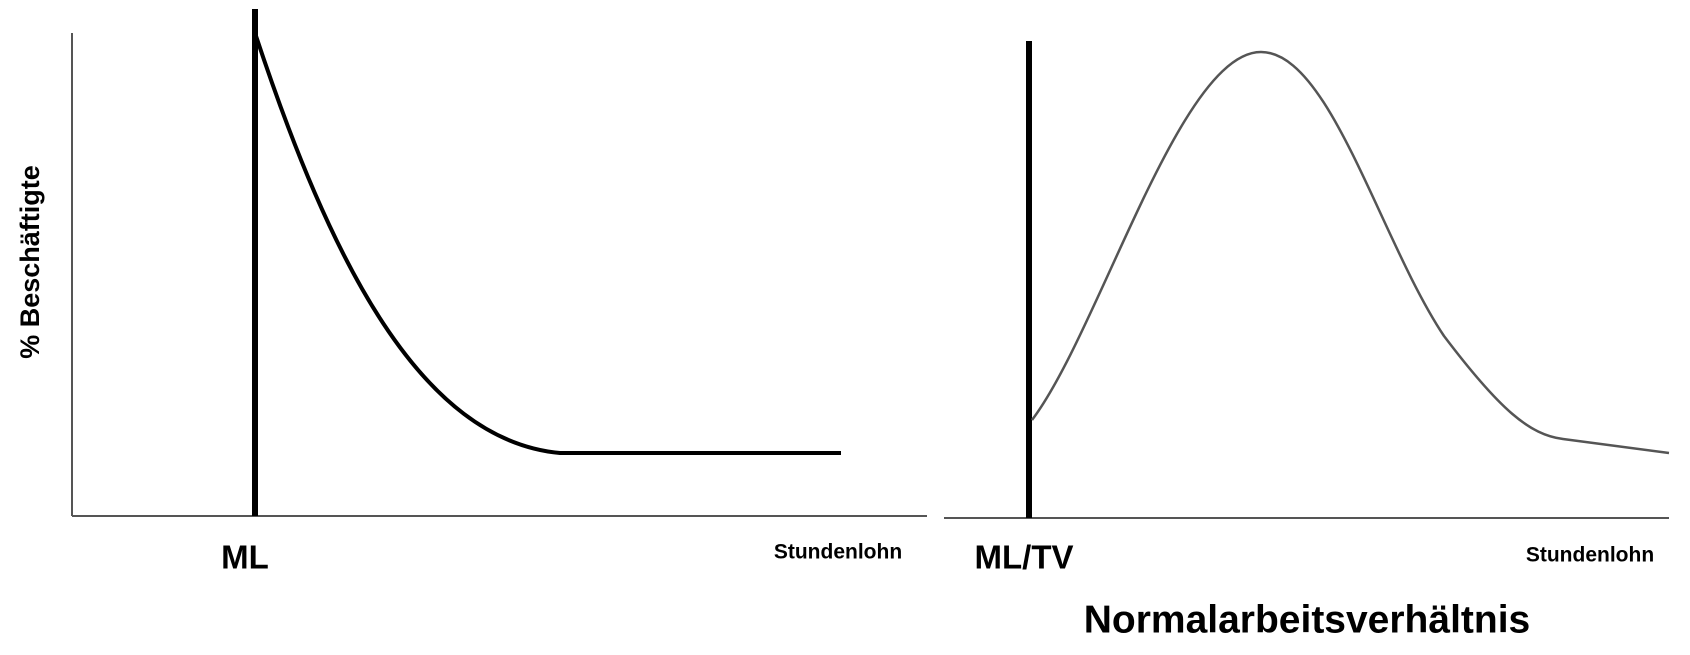 The image size is (1690, 655). What do you see at coordinates (30, 262) in the screenshot?
I see `y-axis-label: % Beschäftigte` at bounding box center [30, 262].